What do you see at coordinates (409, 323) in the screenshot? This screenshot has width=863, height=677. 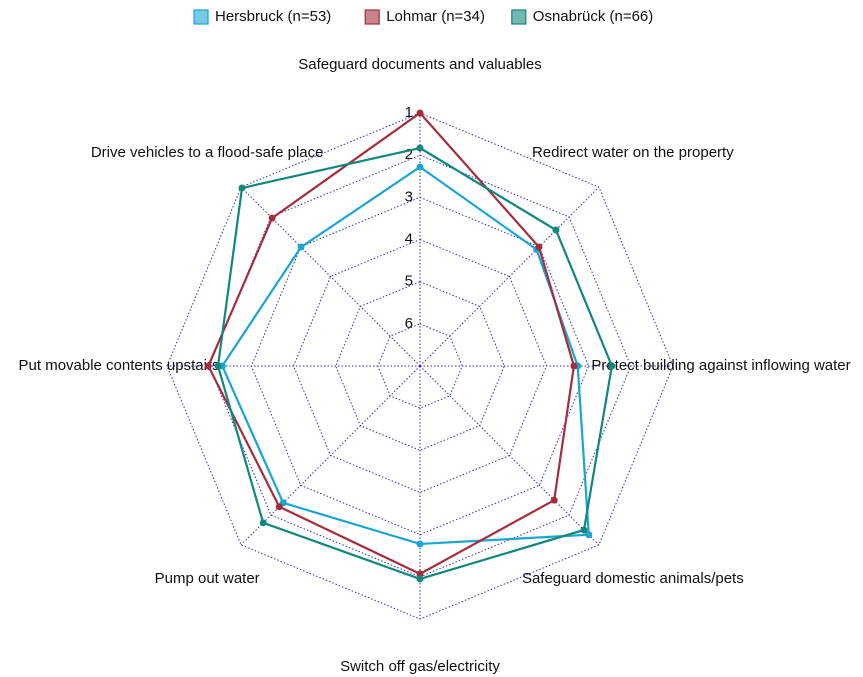 I see `r-tick-label: 6` at bounding box center [409, 323].